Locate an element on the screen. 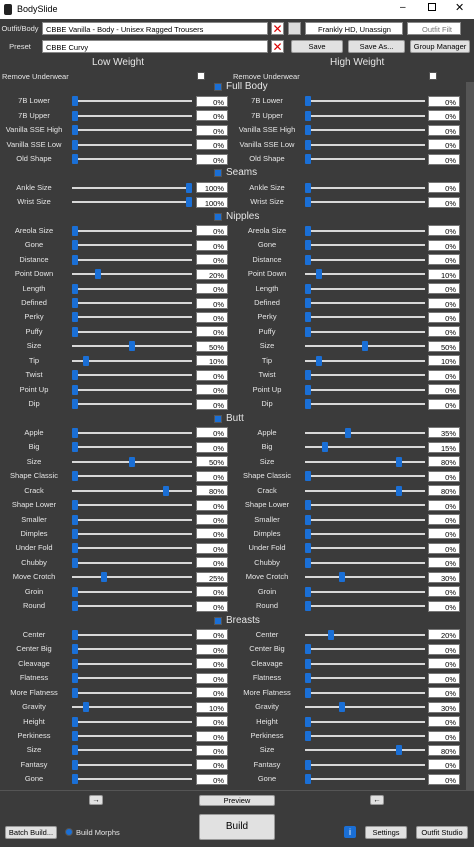 This screenshot has width=474, height=847. slider-value: 25% is located at coordinates (212, 577).